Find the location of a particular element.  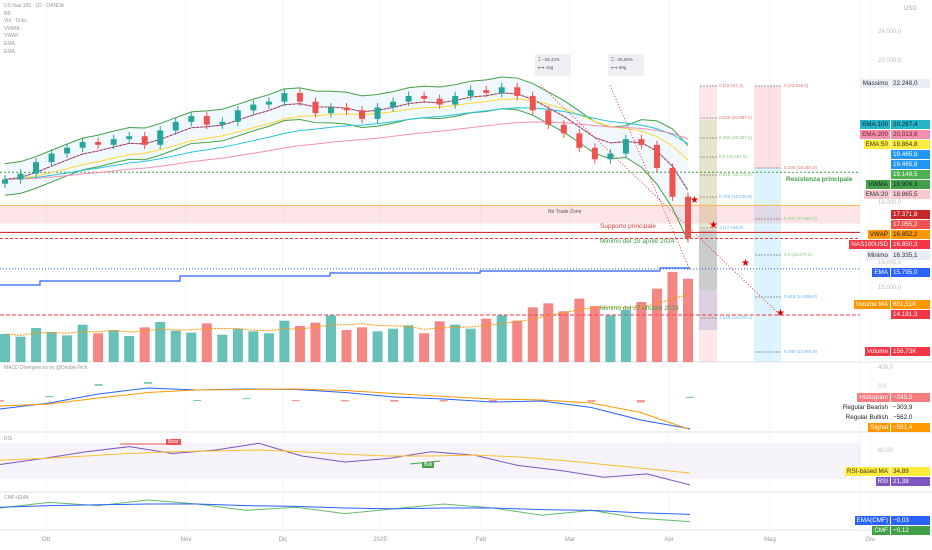

fib-level-label: 0,618 (19.076,8) is located at coordinates (736, 174).